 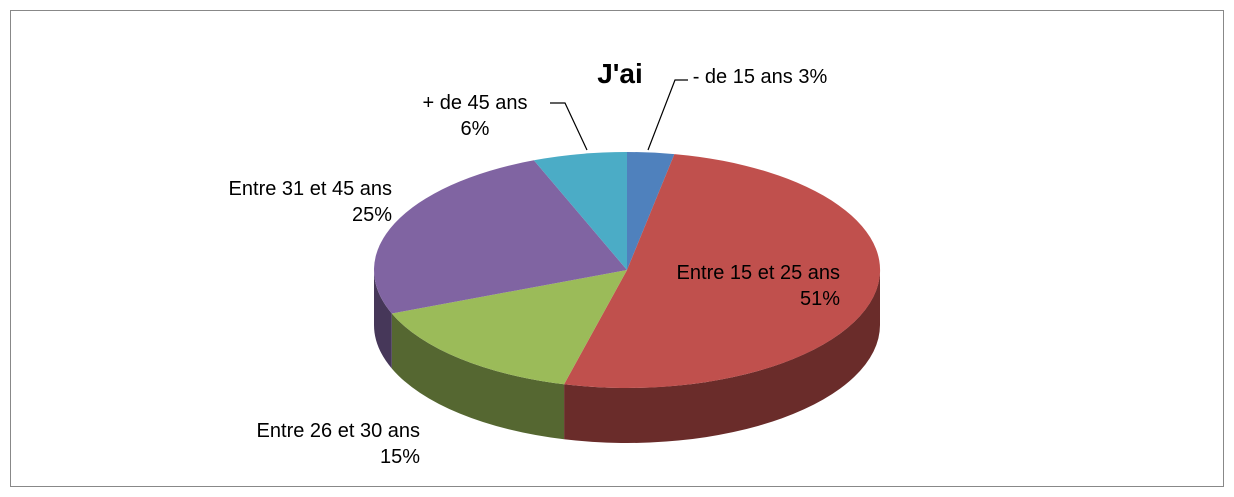 I want to click on pie-sides, so click(x=627, y=356).